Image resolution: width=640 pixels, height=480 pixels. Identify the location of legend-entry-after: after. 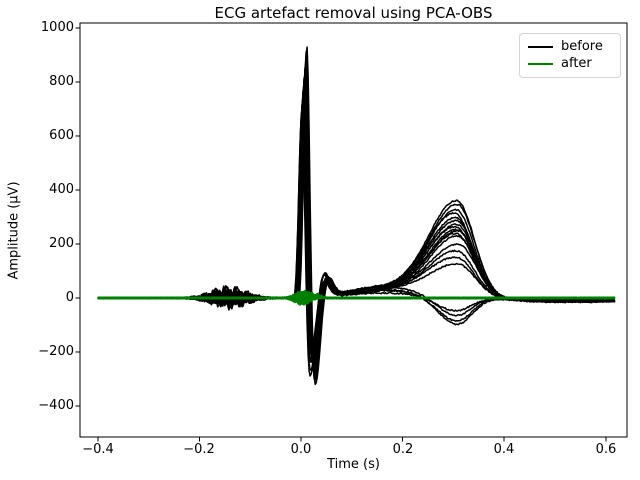
(570, 64).